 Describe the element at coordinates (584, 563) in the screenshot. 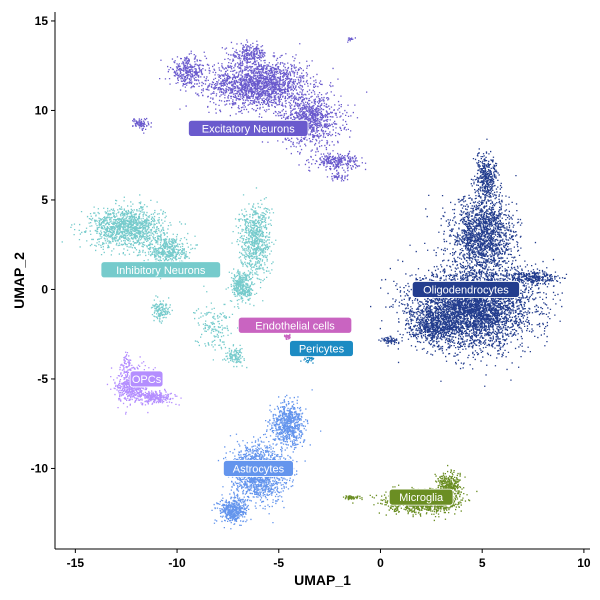

I see `x-tick-label: 10` at that location.